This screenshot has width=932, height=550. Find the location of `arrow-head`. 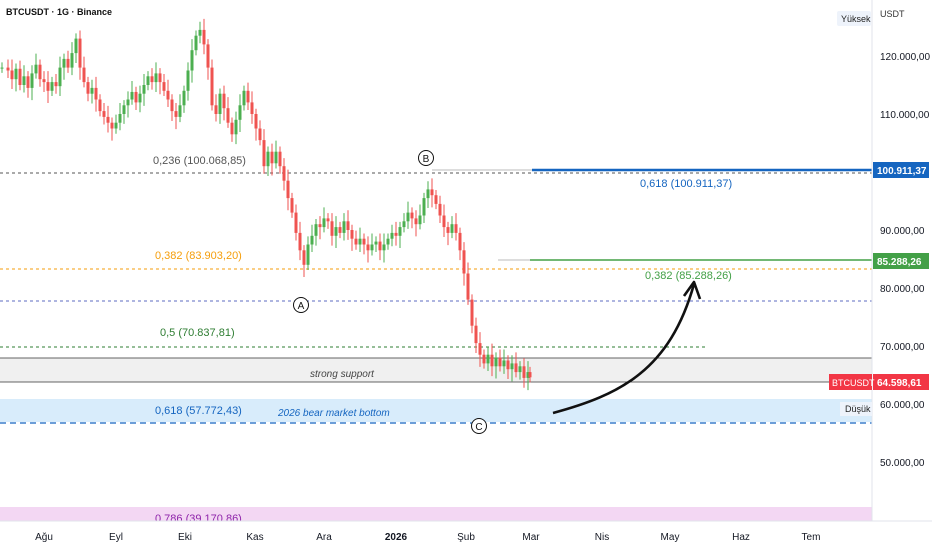

arrow-head is located at coordinates (692, 290).